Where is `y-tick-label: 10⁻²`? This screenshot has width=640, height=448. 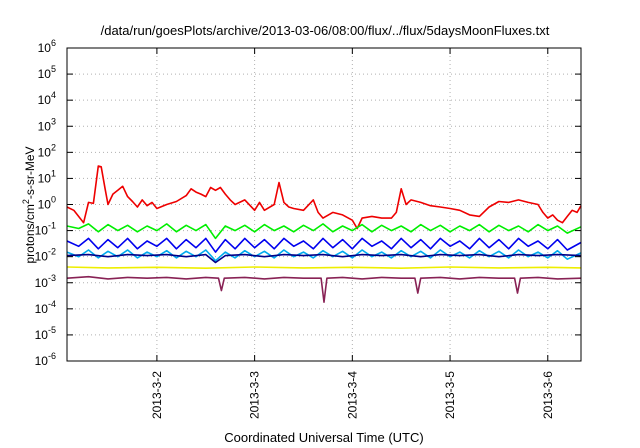
y-tick-label: 10⁻² is located at coordinates (45, 255).